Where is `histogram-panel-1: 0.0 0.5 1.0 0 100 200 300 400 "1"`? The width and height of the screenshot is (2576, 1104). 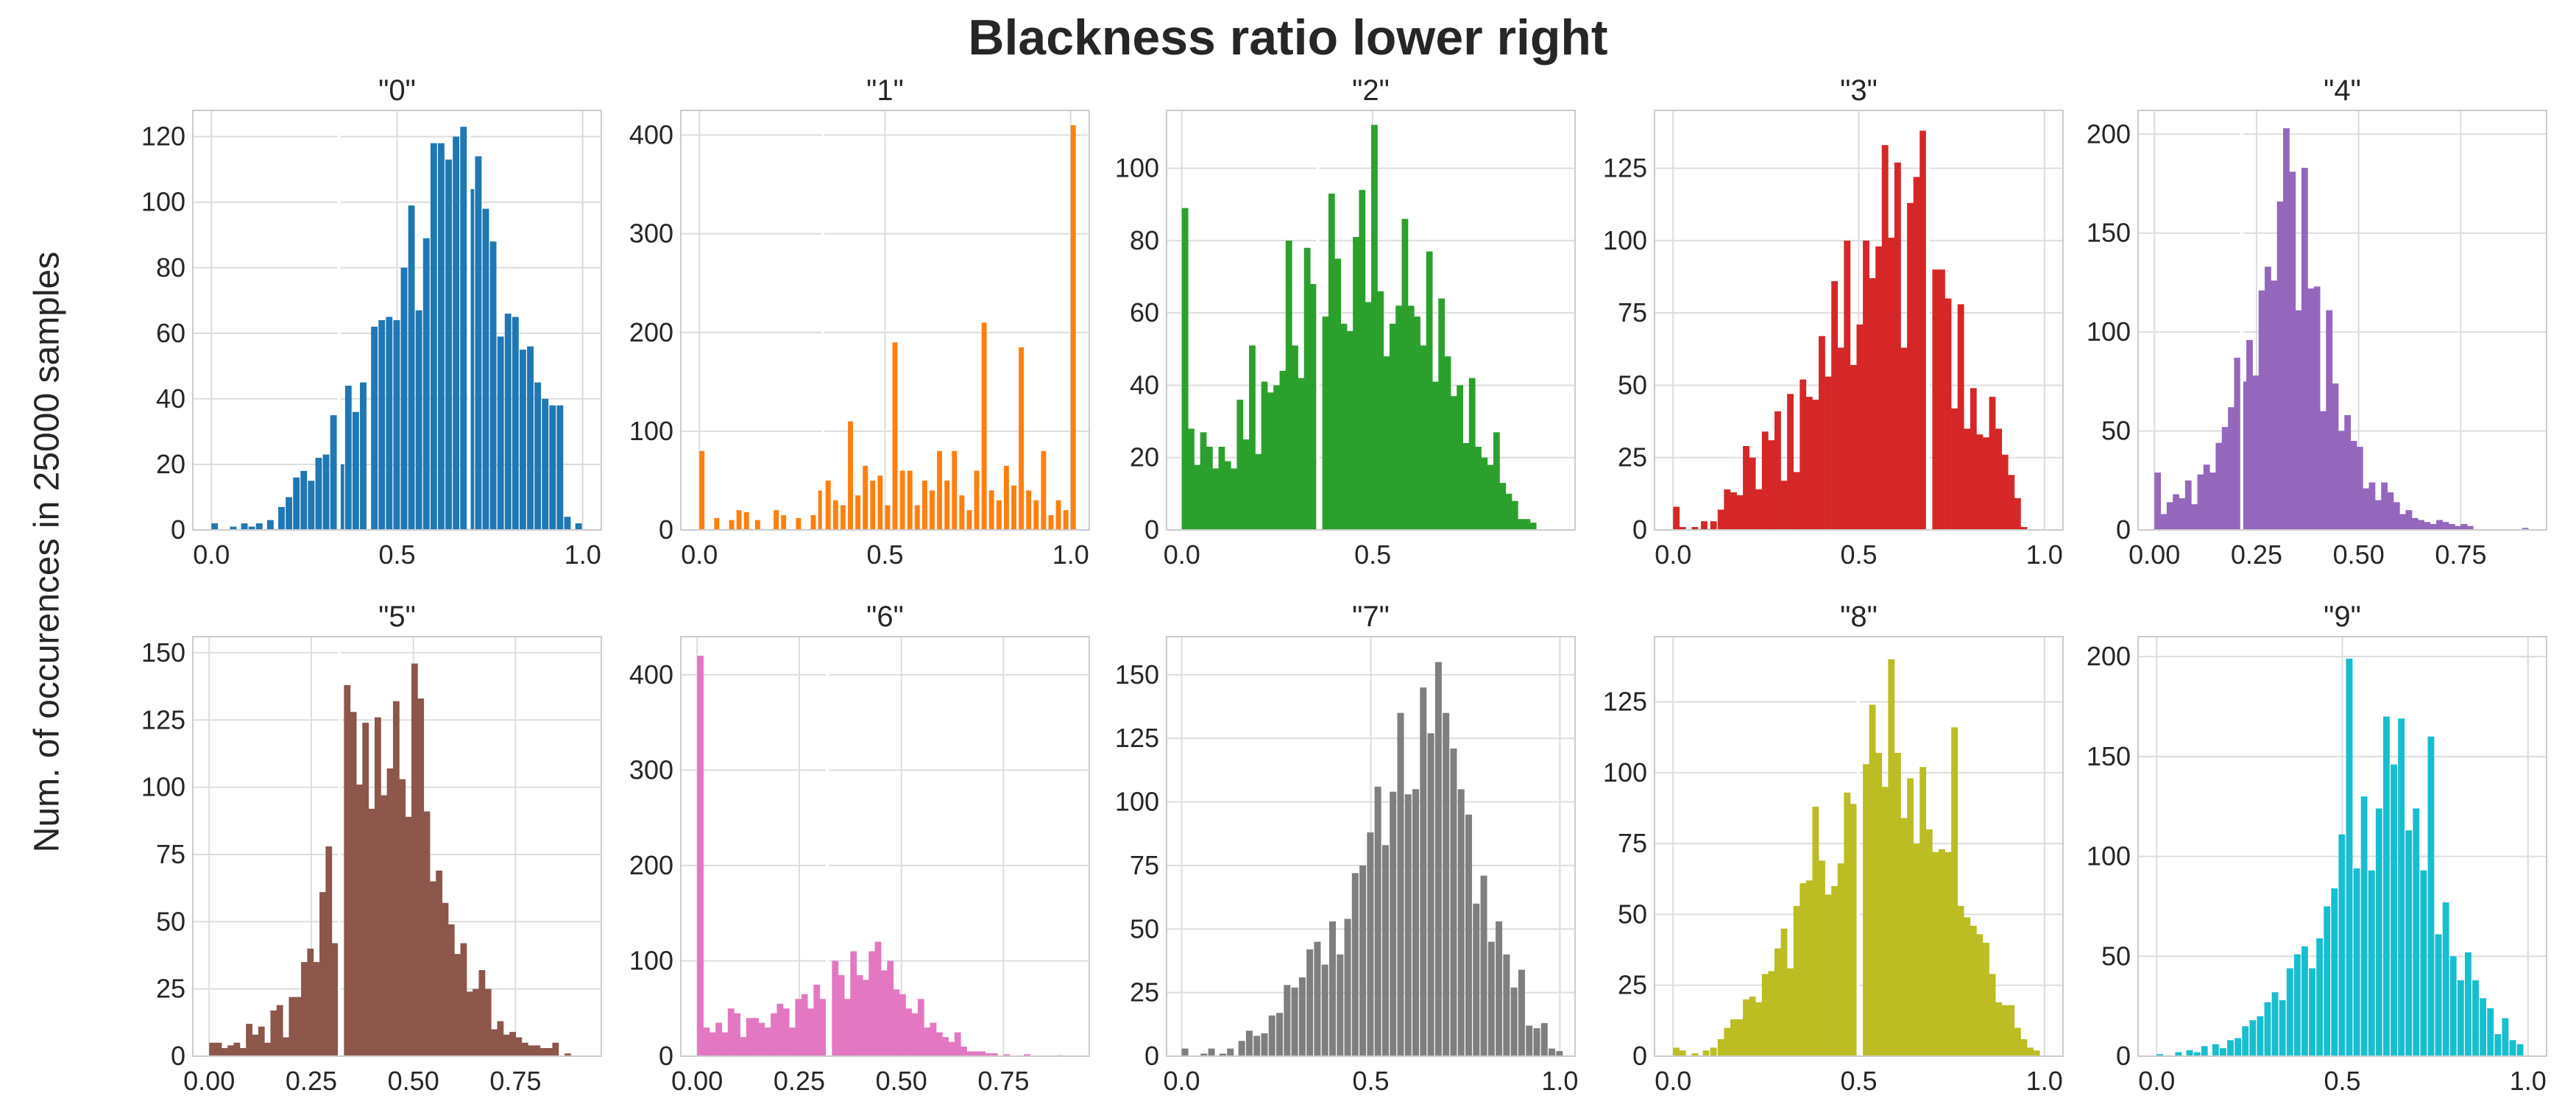
histogram-panel-1: 0.0 0.5 1.0 0 100 200 300 400 "1" is located at coordinates (859, 322).